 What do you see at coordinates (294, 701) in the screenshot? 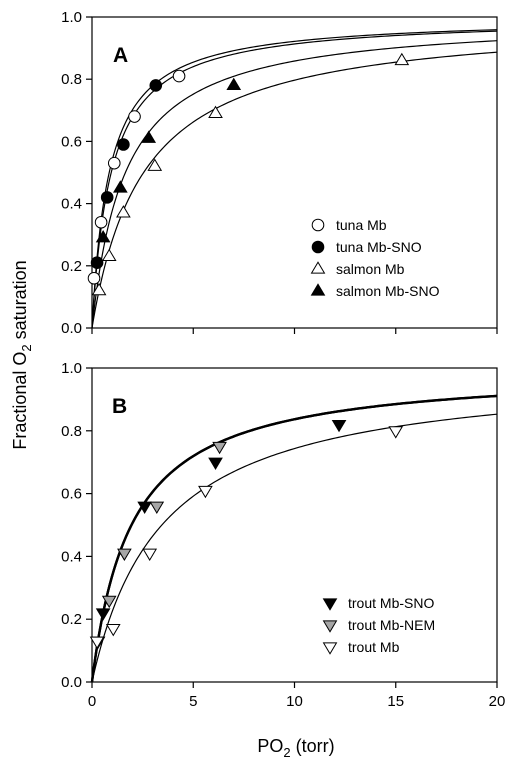
I see `x-tick-label: 10` at bounding box center [294, 701].